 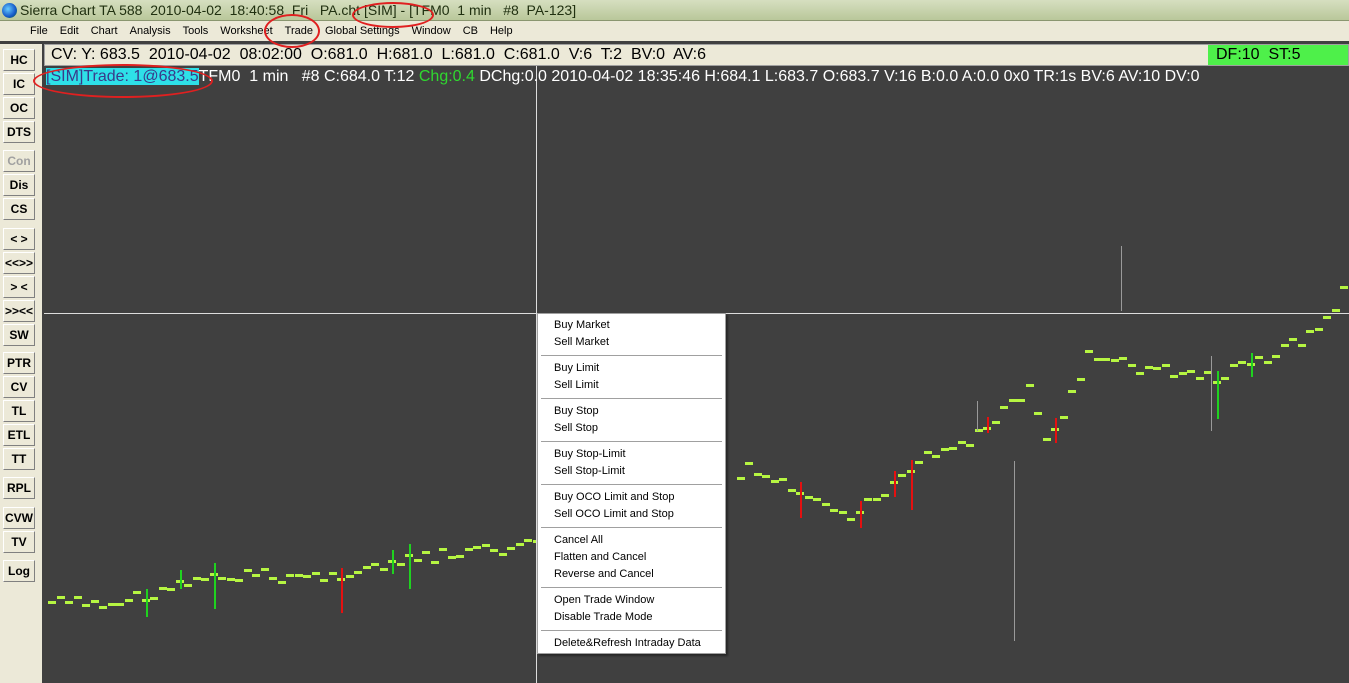 What do you see at coordinates (39, 31) in the screenshot?
I see `menu-file: File` at bounding box center [39, 31].